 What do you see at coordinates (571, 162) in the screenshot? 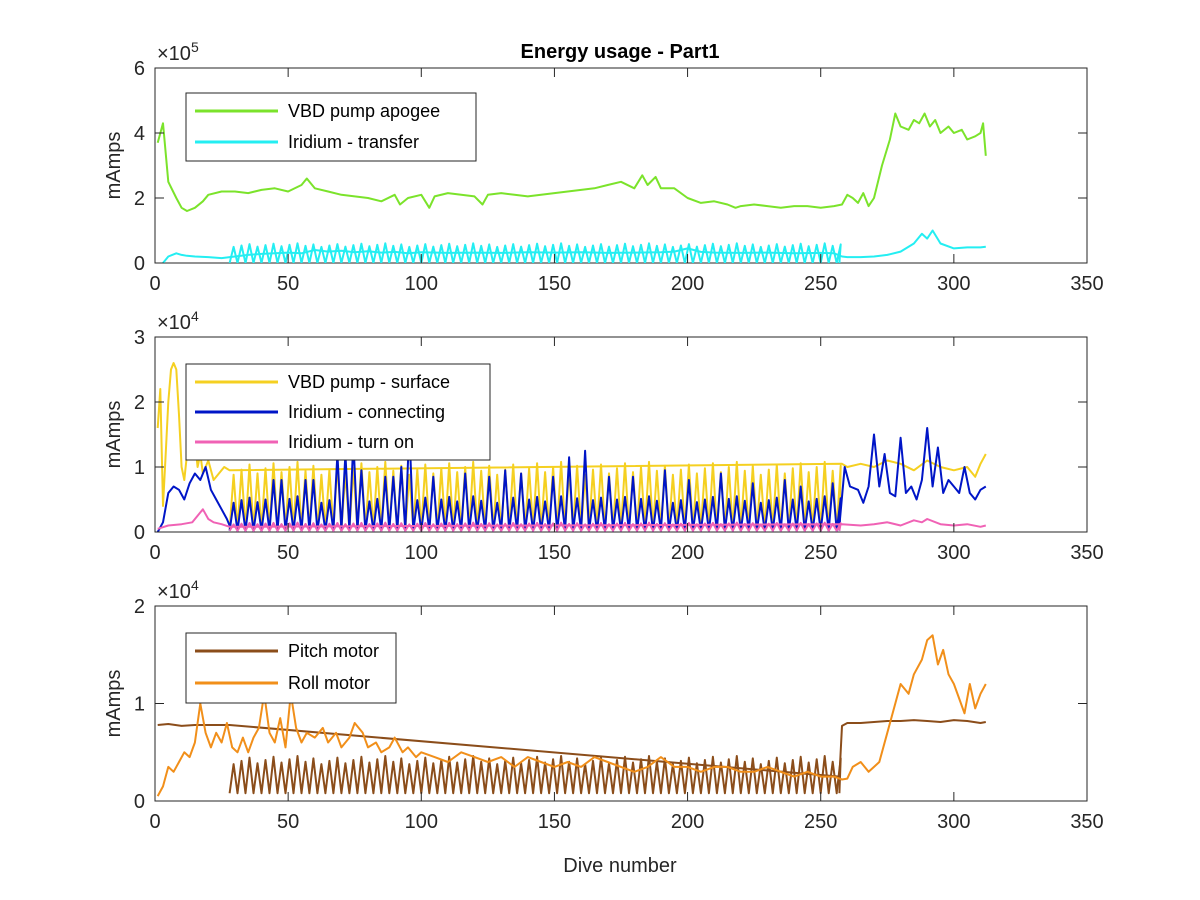
I see `series-line-vbd-pump-apogee` at bounding box center [571, 162].